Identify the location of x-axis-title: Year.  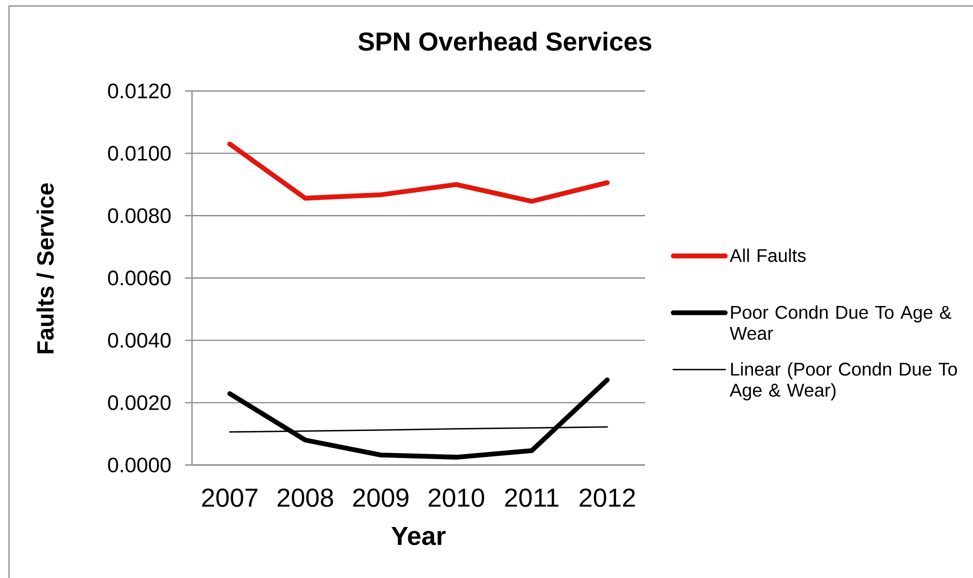
(418, 536).